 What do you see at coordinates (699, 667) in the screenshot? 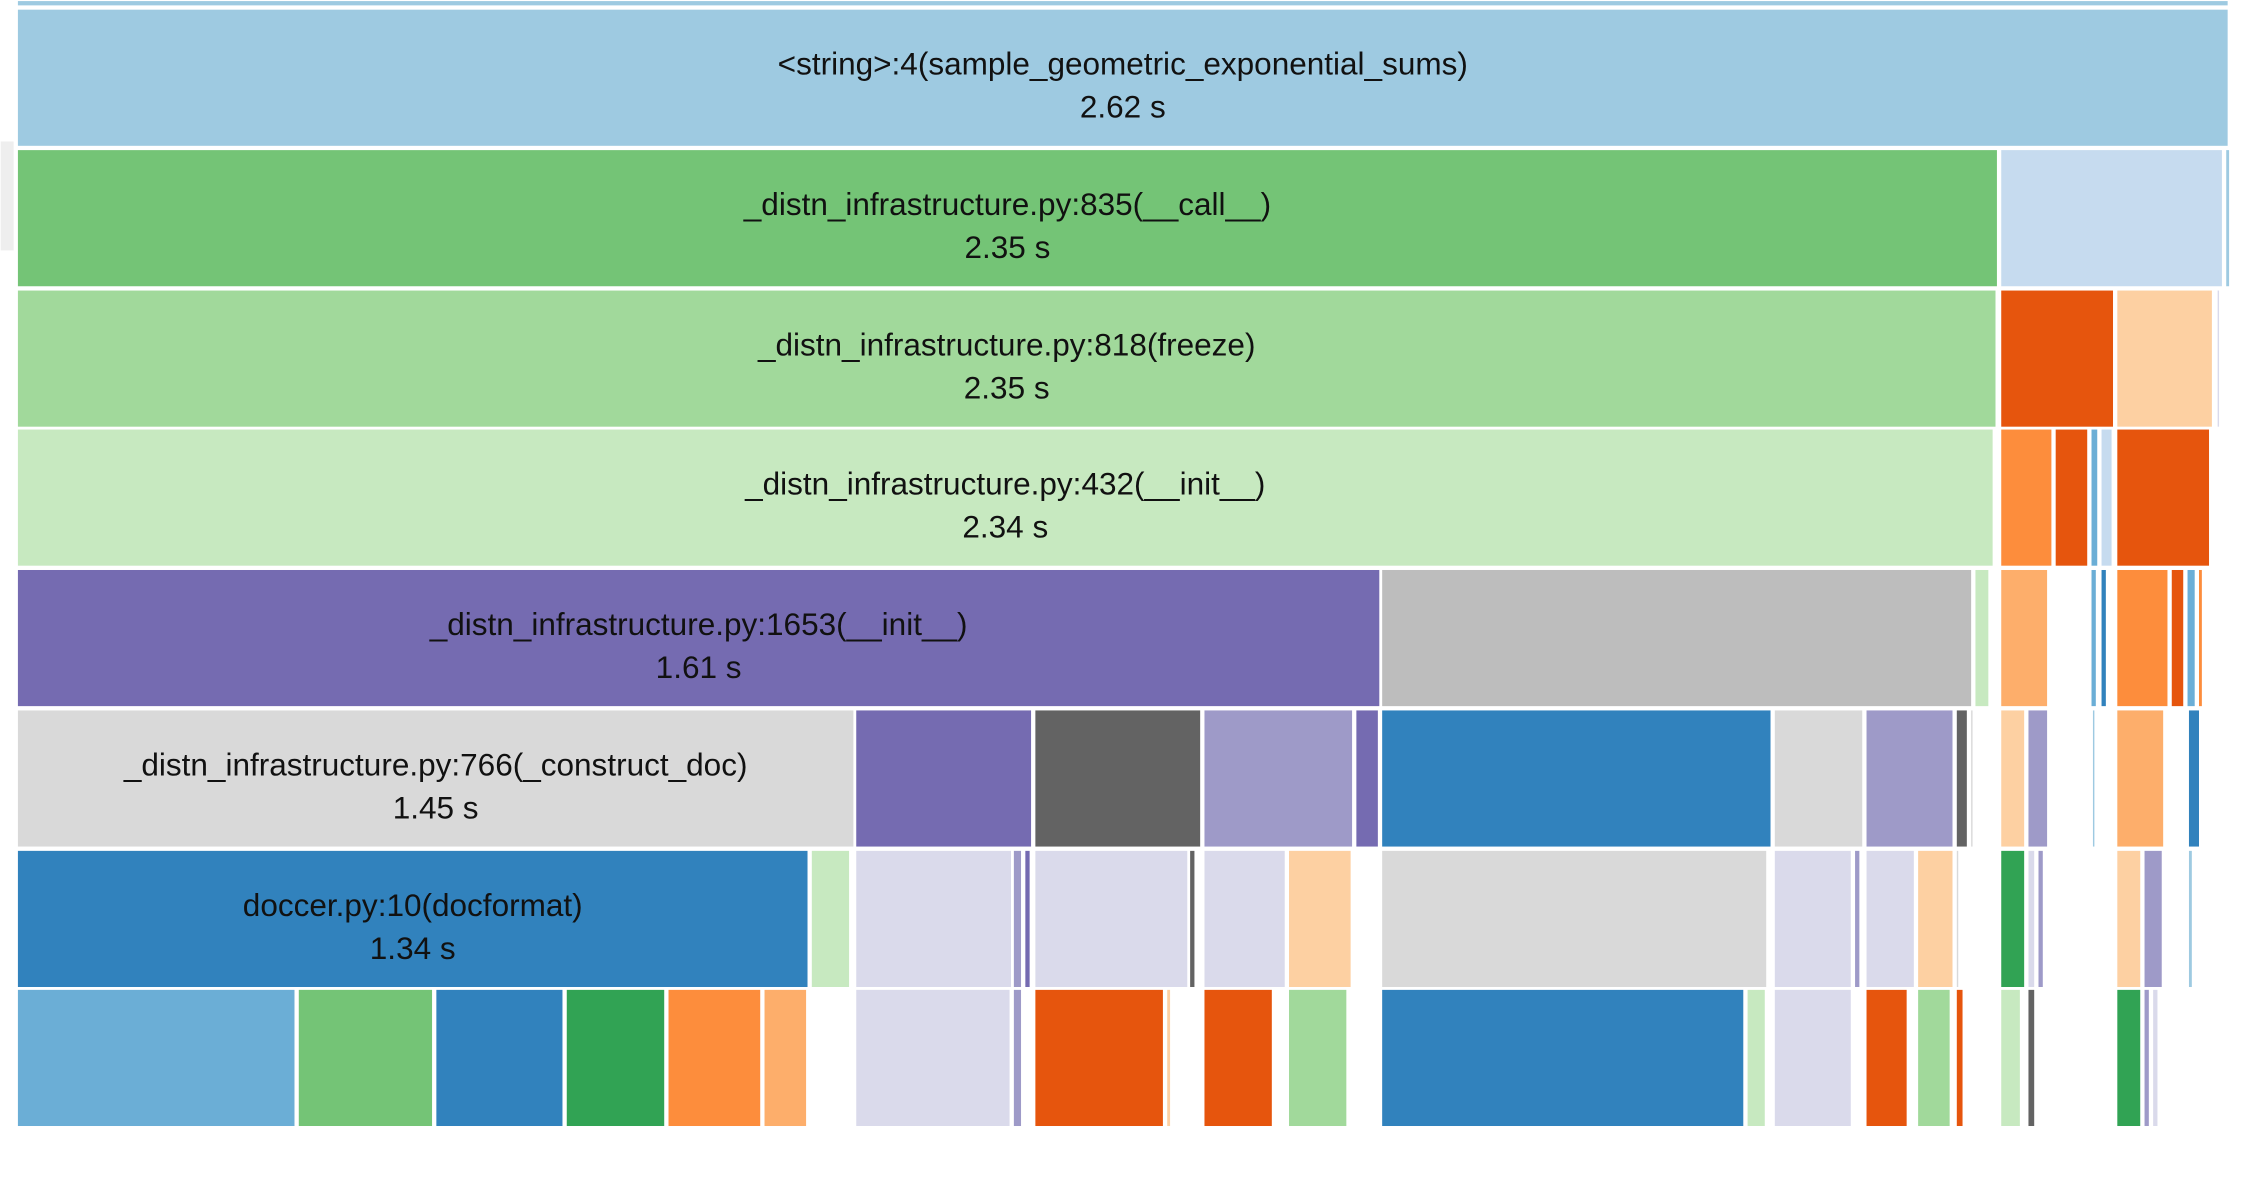
I see `block-time: 1.61 s` at bounding box center [699, 667].